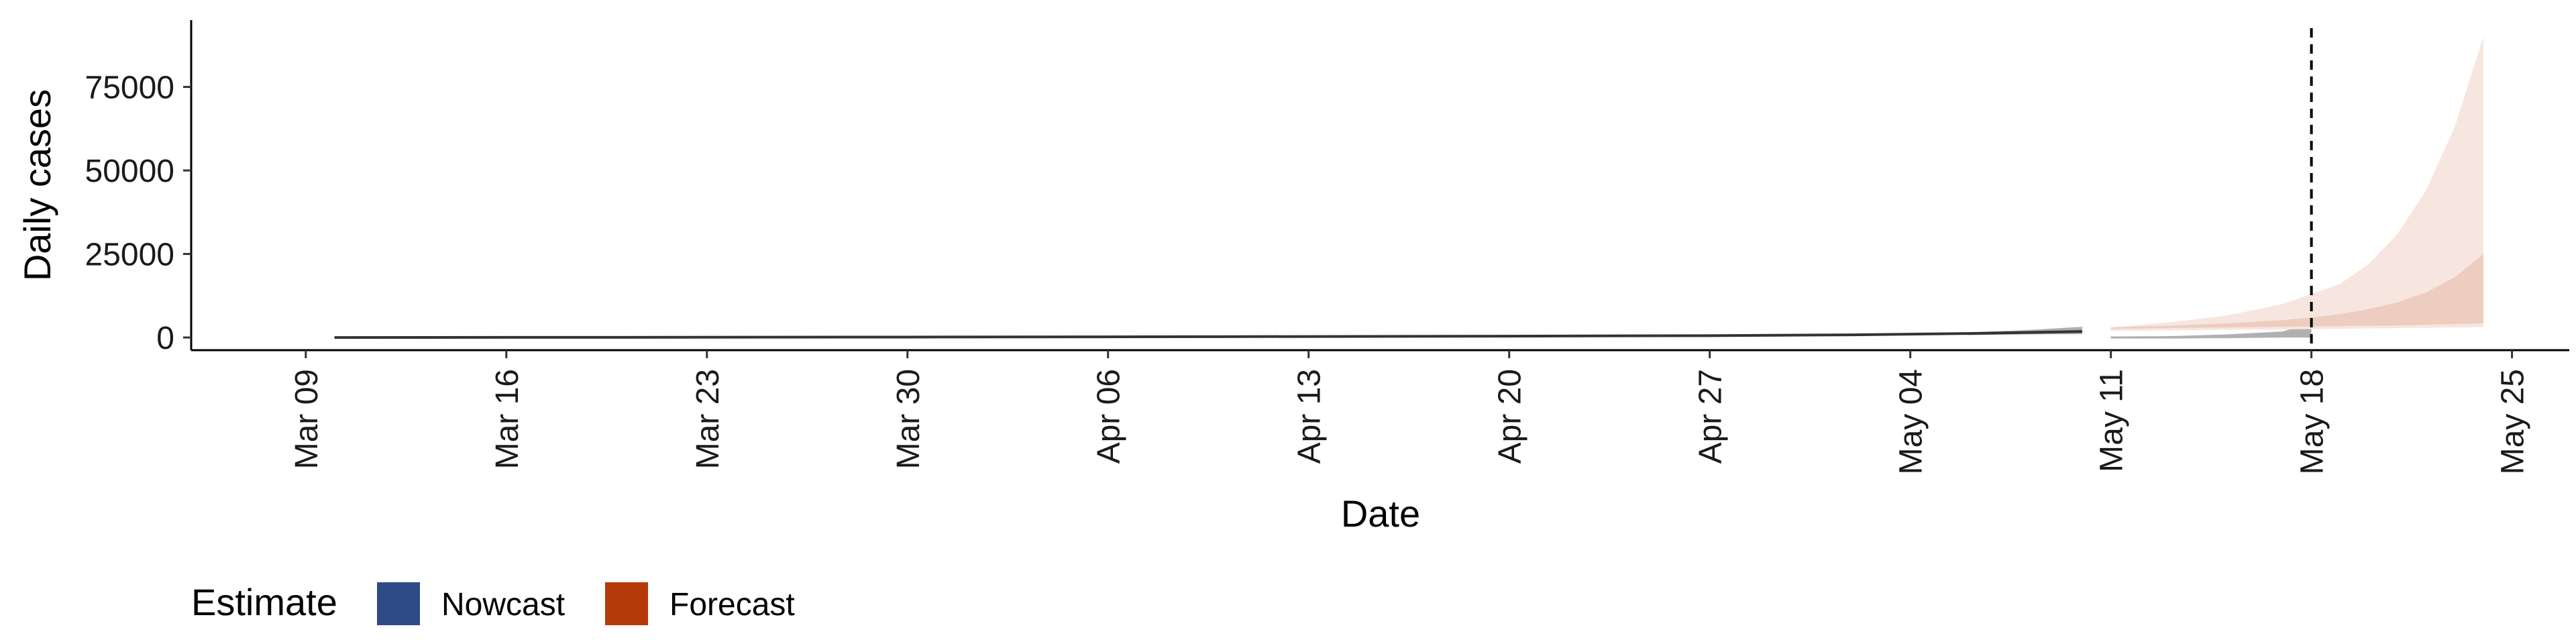 Image resolution: width=2576 pixels, height=644 pixels. What do you see at coordinates (2112, 420) in the screenshot?
I see `x-tick-label: May 11` at bounding box center [2112, 420].